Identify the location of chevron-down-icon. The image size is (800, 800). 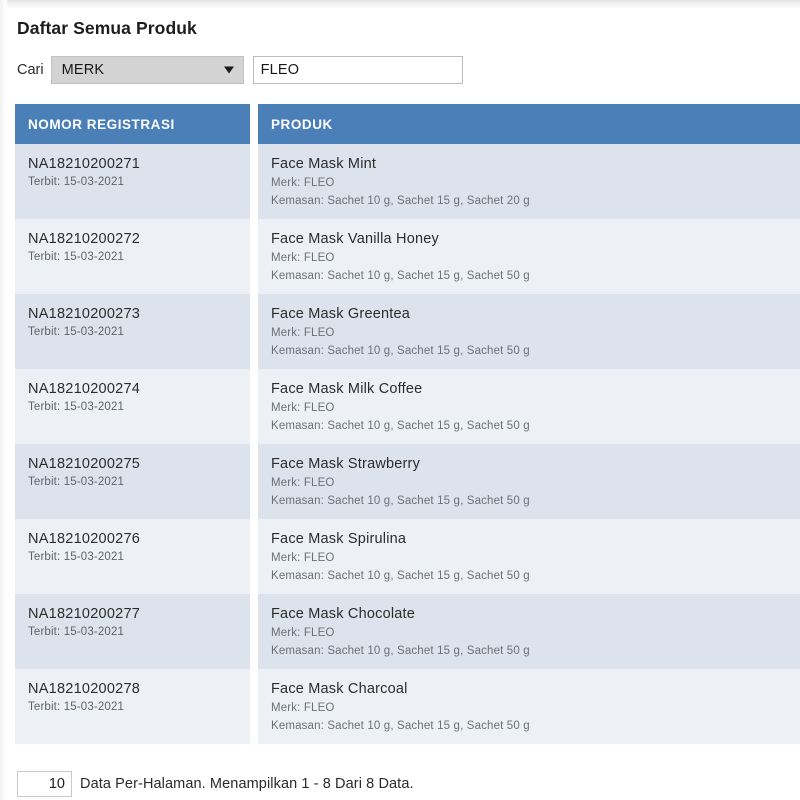
(228, 70).